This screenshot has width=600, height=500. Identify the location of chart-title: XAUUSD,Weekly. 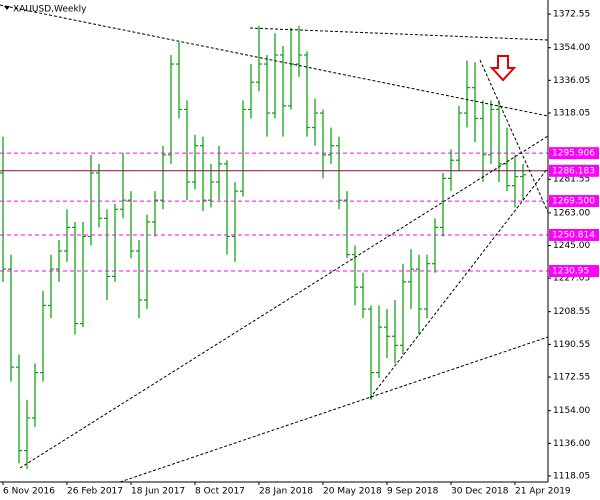
(50, 10).